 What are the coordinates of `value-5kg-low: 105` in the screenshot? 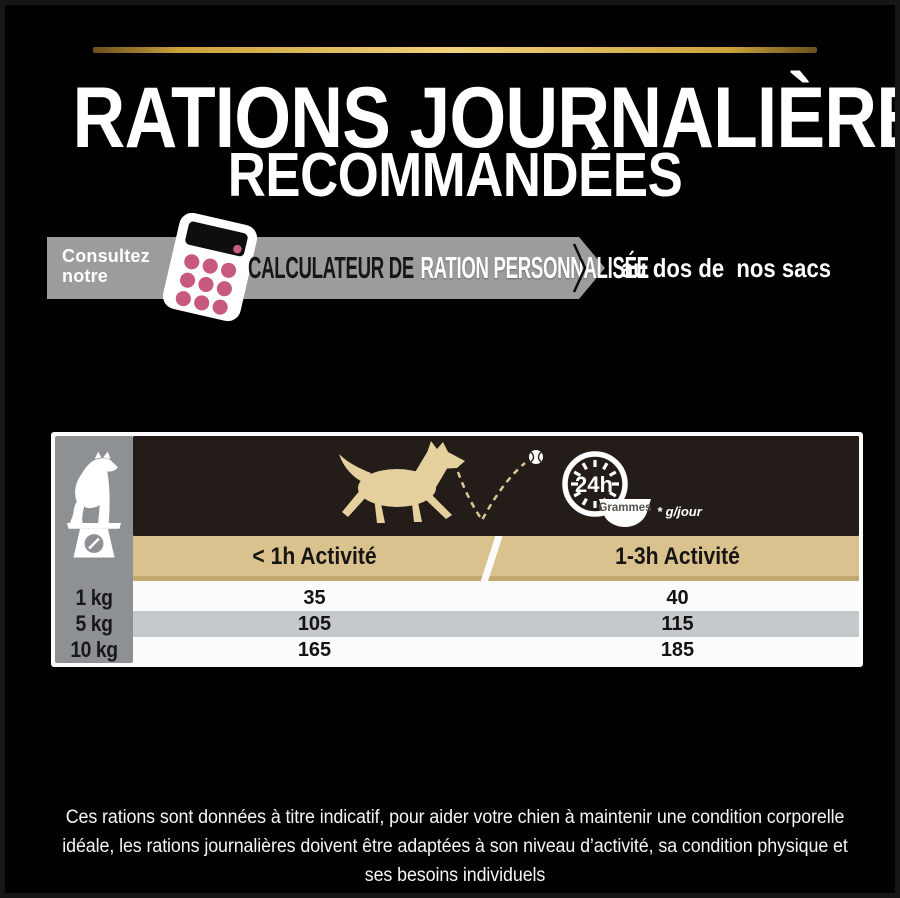 It's located at (314, 623).